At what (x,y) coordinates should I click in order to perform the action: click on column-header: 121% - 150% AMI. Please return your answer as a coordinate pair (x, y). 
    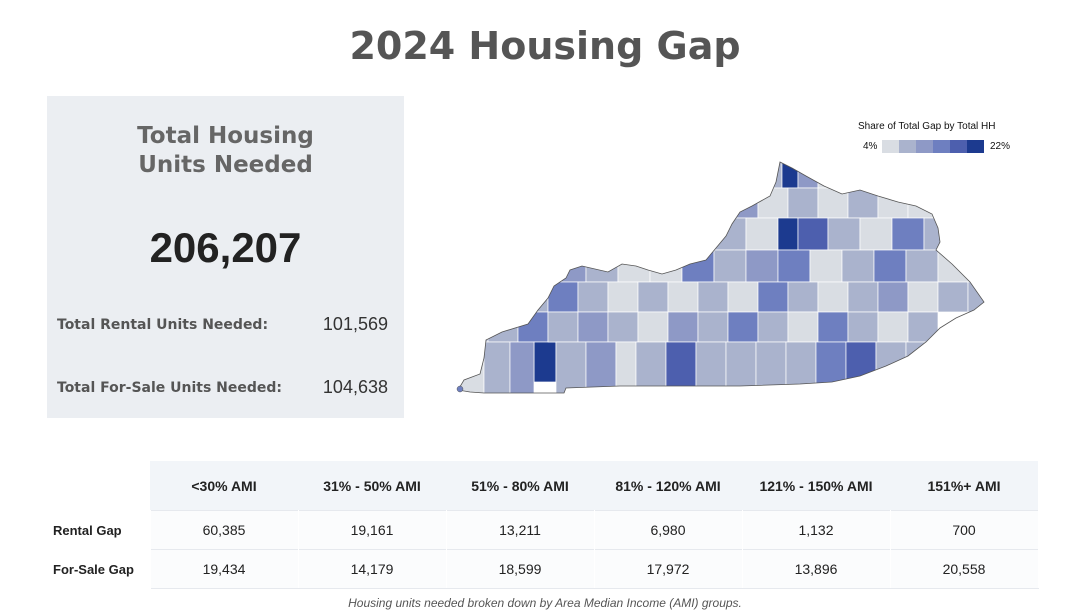
    Looking at the image, I should click on (816, 486).